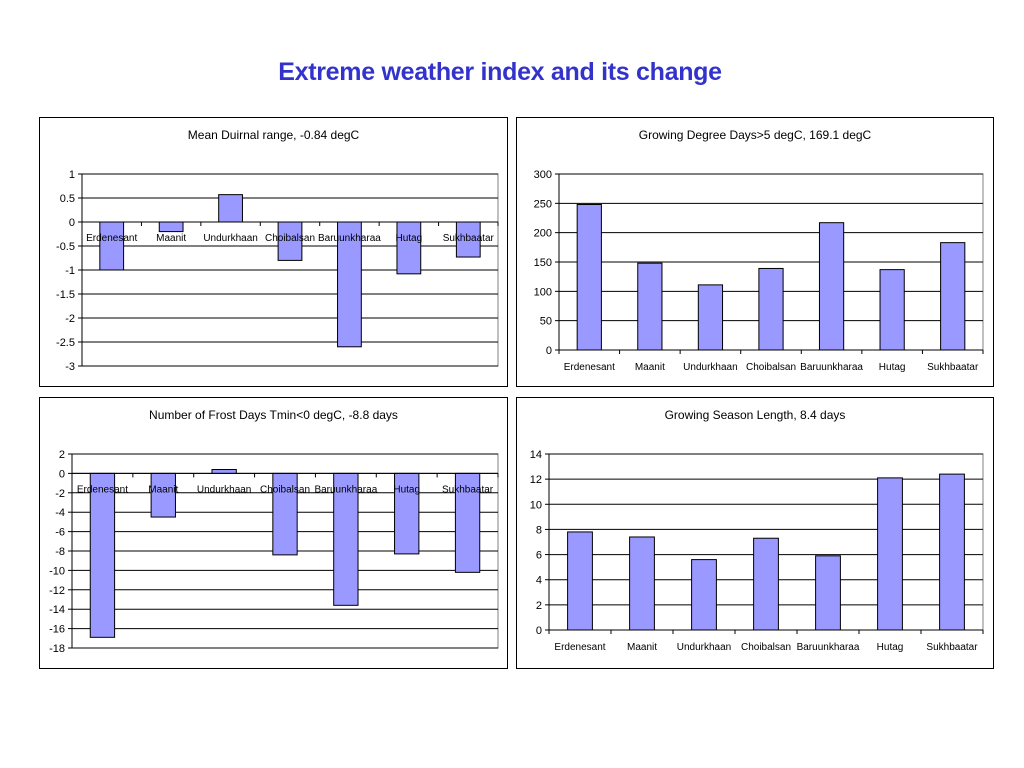  What do you see at coordinates (70, 367) in the screenshot?
I see `y-tick-label: -3` at bounding box center [70, 367].